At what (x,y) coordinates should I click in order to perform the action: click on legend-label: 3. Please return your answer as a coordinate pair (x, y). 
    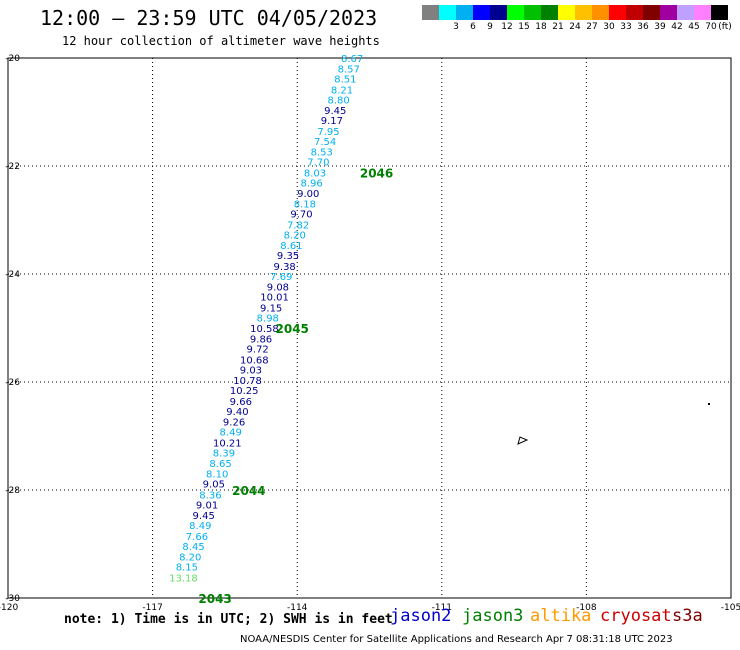
    Looking at the image, I should click on (456, 27).